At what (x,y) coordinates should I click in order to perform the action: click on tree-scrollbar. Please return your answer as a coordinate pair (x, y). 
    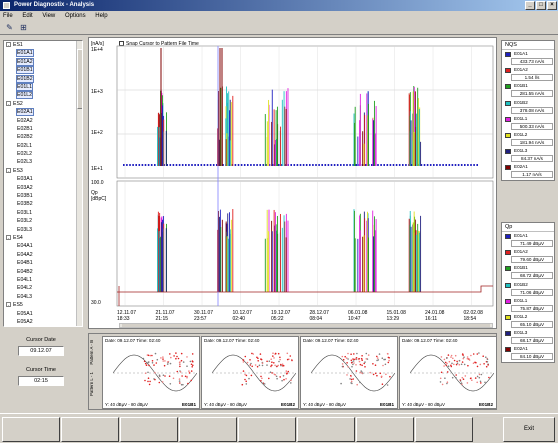
    Looking at the image, I should click on (79, 183).